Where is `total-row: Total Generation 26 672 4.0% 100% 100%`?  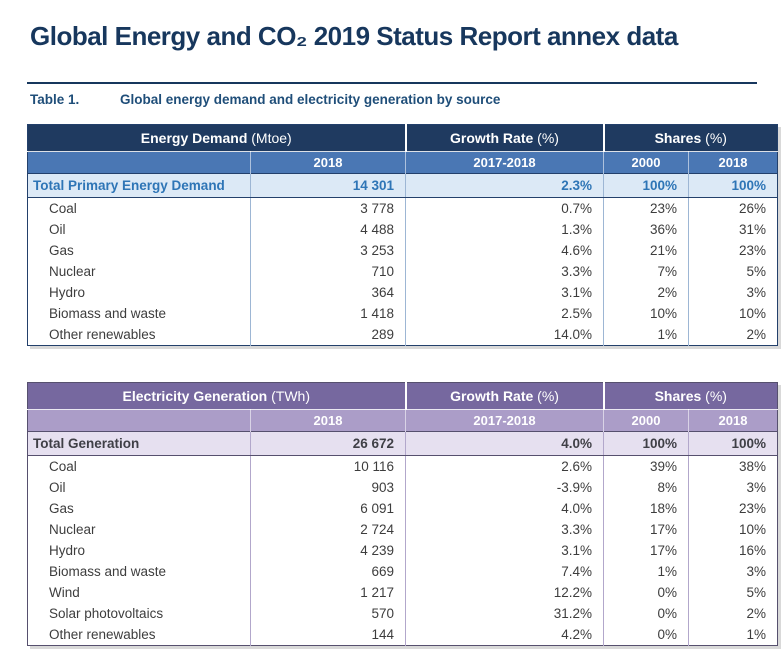 total-row: Total Generation 26 672 4.0% 100% 100% is located at coordinates (402, 443).